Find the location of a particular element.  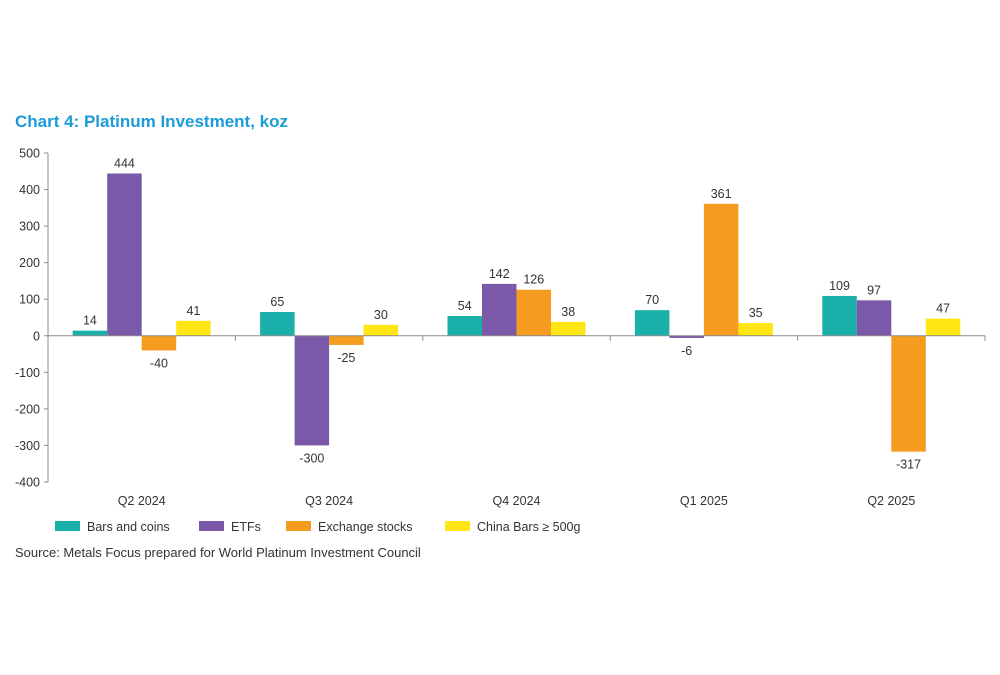

x-tick-label: Q1 2025 is located at coordinates (704, 501).